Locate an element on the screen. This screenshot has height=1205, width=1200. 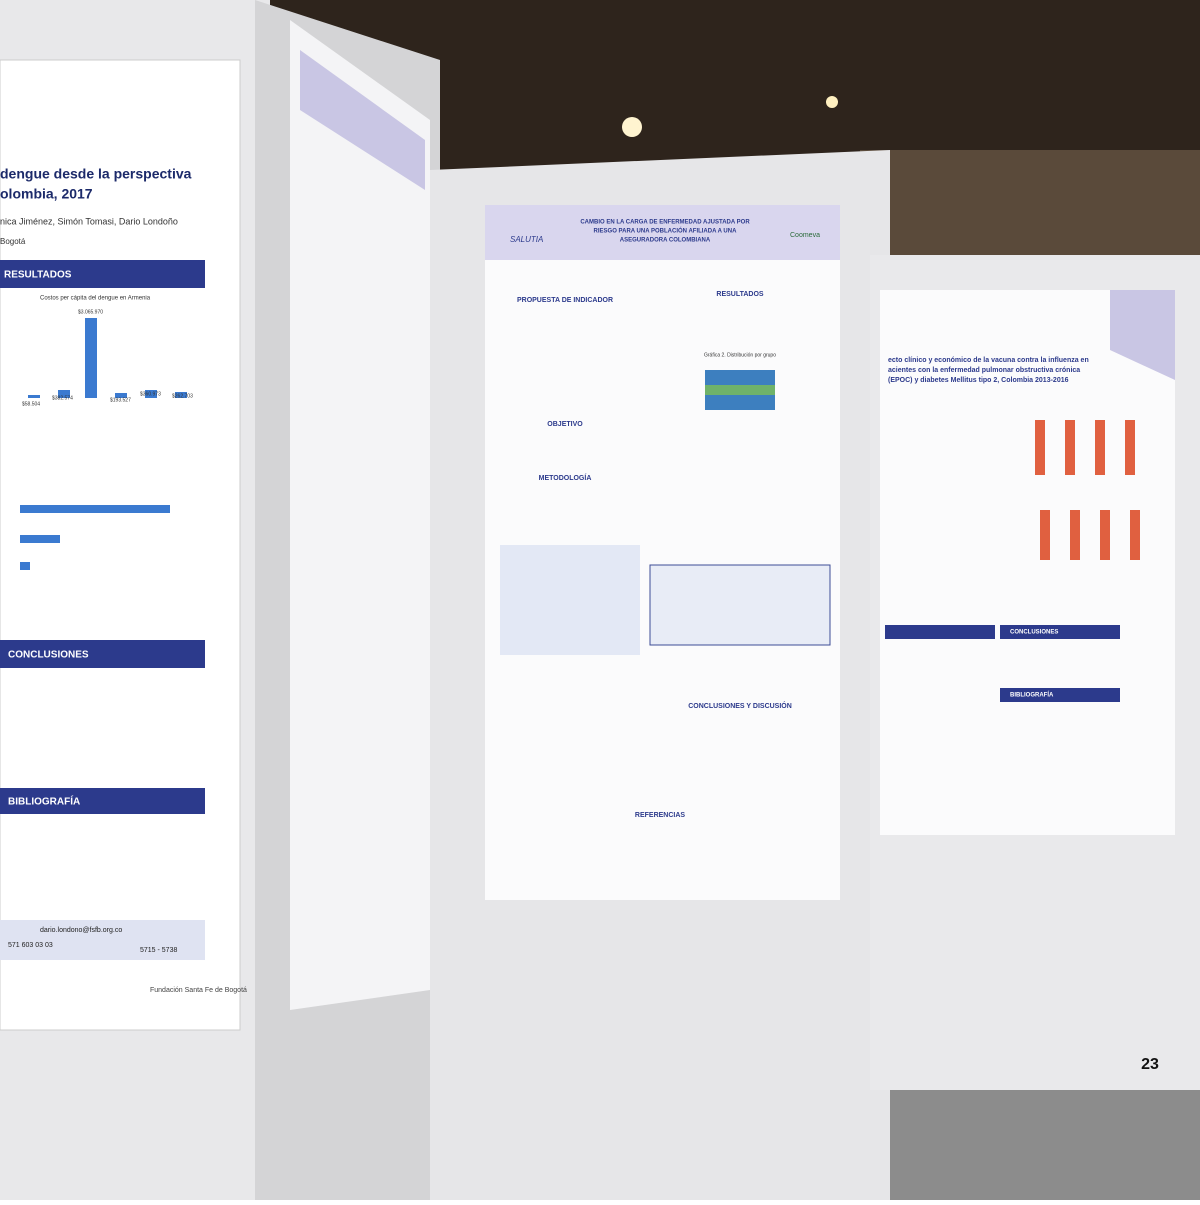
section-heading: METODOLOGÍA is located at coordinates (565, 477).